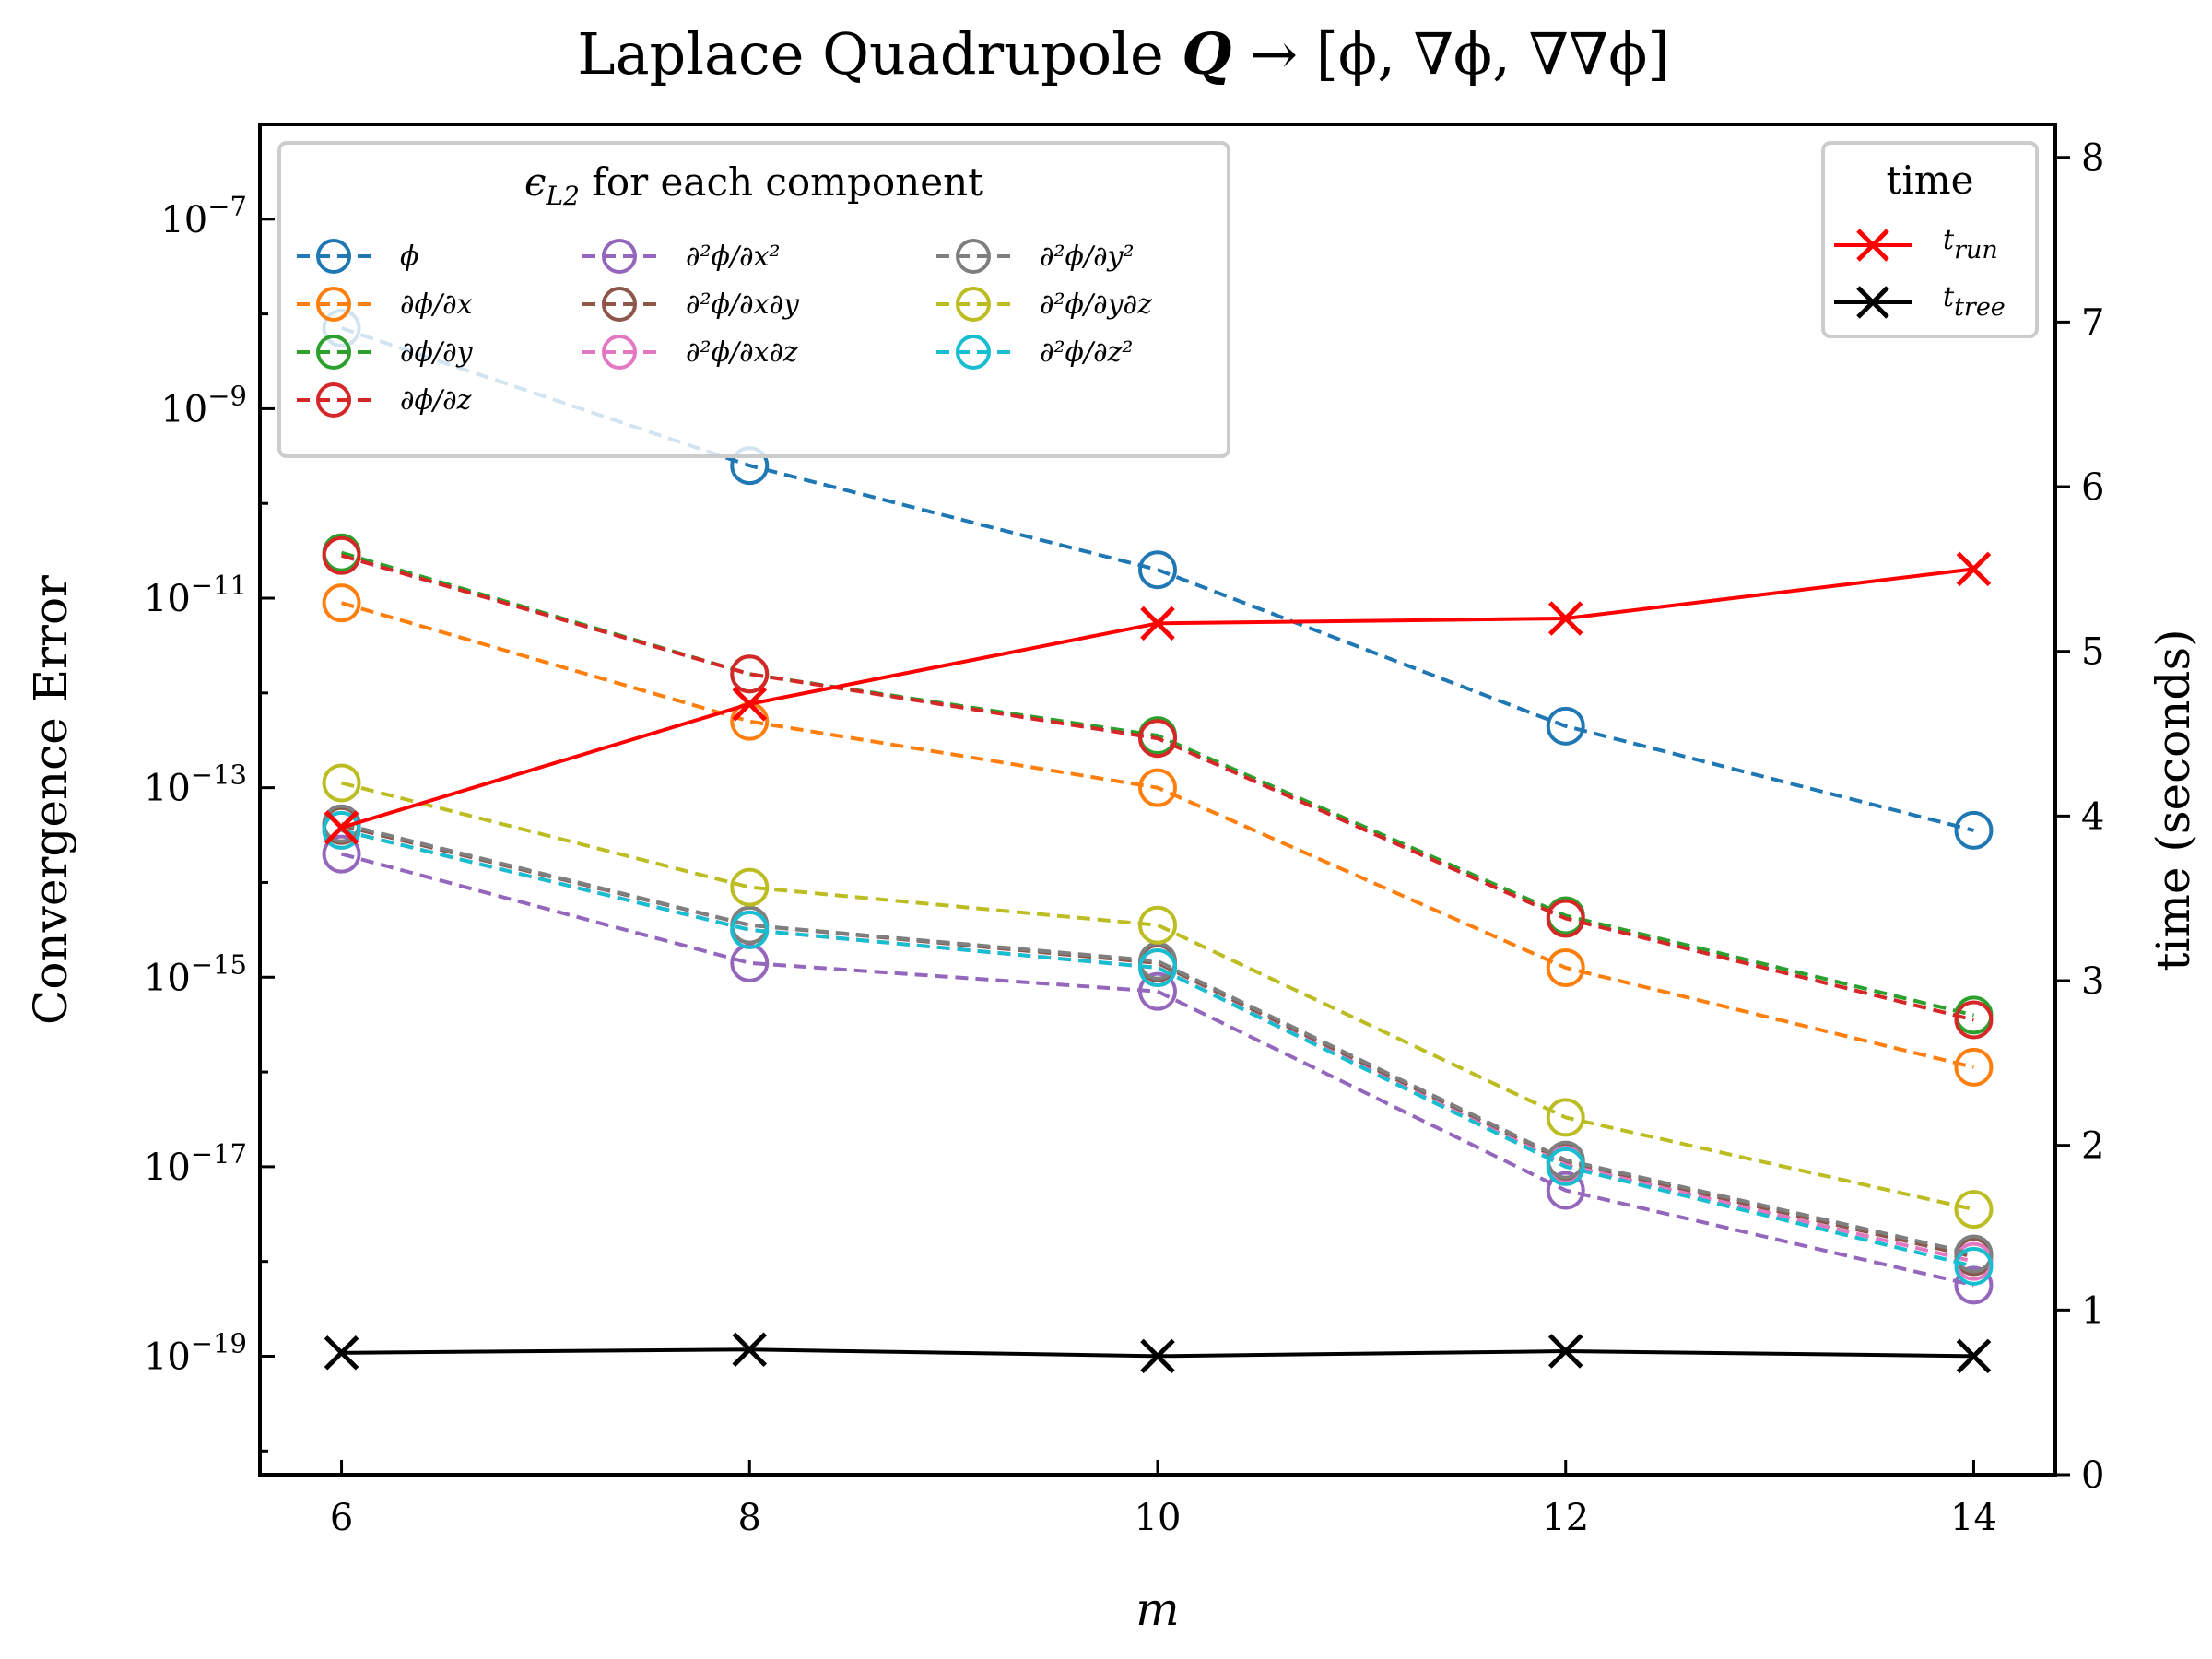 The image size is (2212, 1659). What do you see at coordinates (681, 256) in the screenshot?
I see `error-legend-item: ∂²ϕ/∂x²` at bounding box center [681, 256].